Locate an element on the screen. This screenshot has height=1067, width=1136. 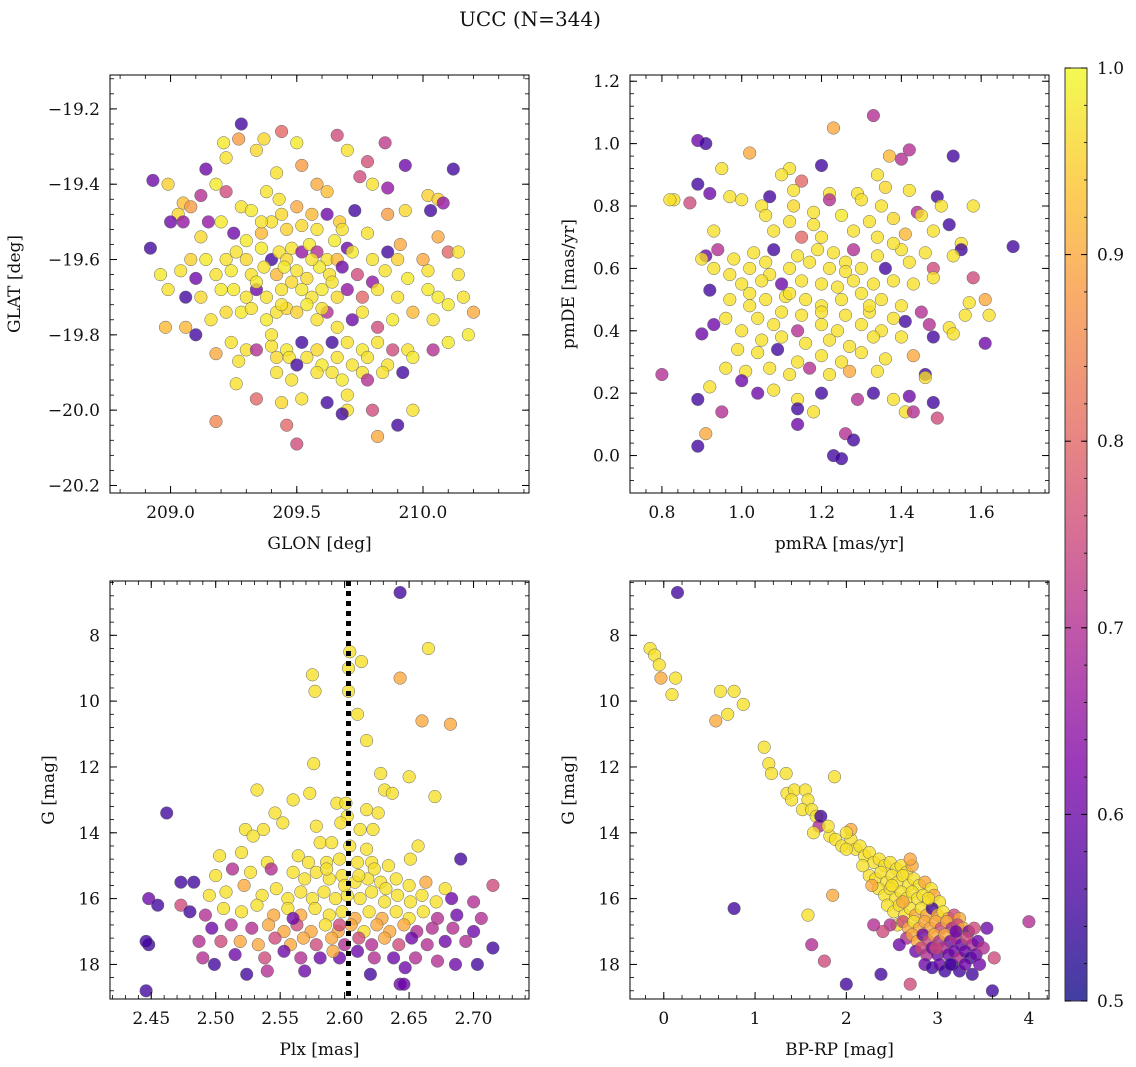
x-axis-label: pmRA [mas/yr] is located at coordinates (839, 544).